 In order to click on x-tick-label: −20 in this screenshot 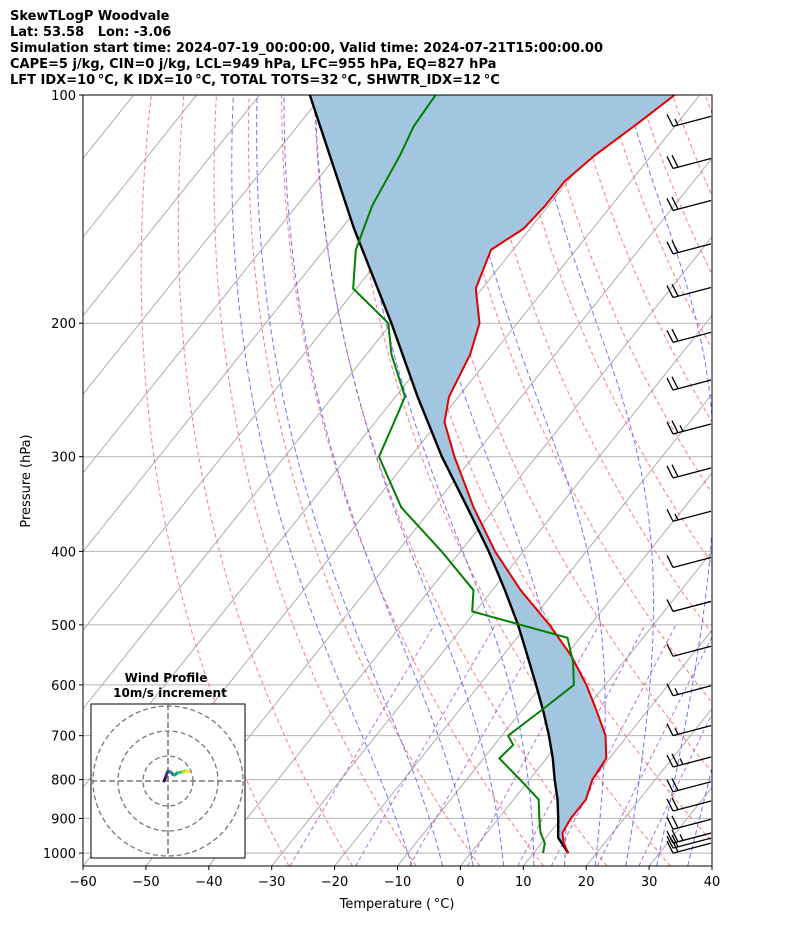, I will do `click(334, 882)`.